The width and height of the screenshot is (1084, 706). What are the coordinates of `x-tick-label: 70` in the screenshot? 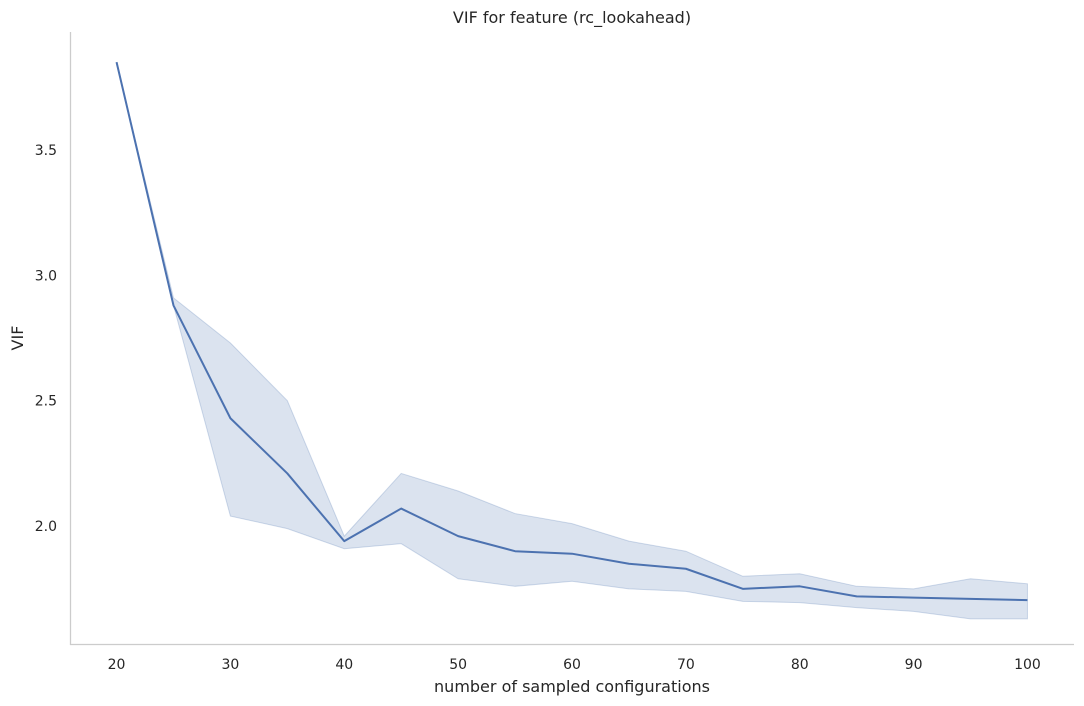 It's located at (686, 665).